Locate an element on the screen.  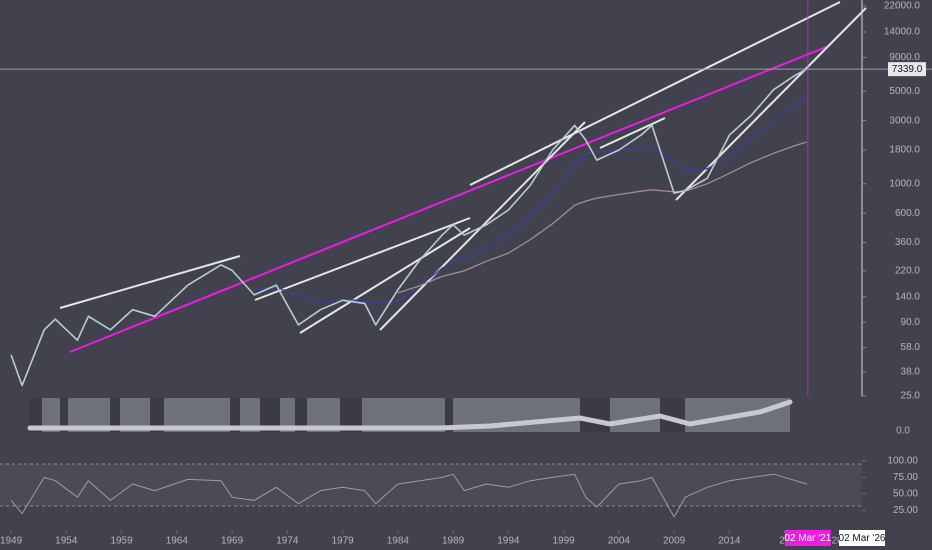
rsi-tick-label: 75.00 is located at coordinates (905, 477).